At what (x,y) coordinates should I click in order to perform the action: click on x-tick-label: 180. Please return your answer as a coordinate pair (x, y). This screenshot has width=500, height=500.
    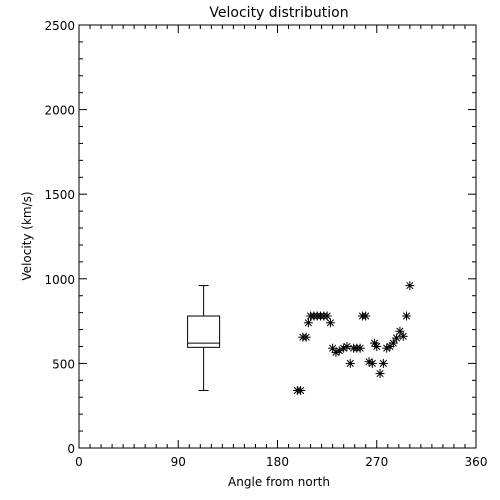
    Looking at the image, I should click on (277, 462).